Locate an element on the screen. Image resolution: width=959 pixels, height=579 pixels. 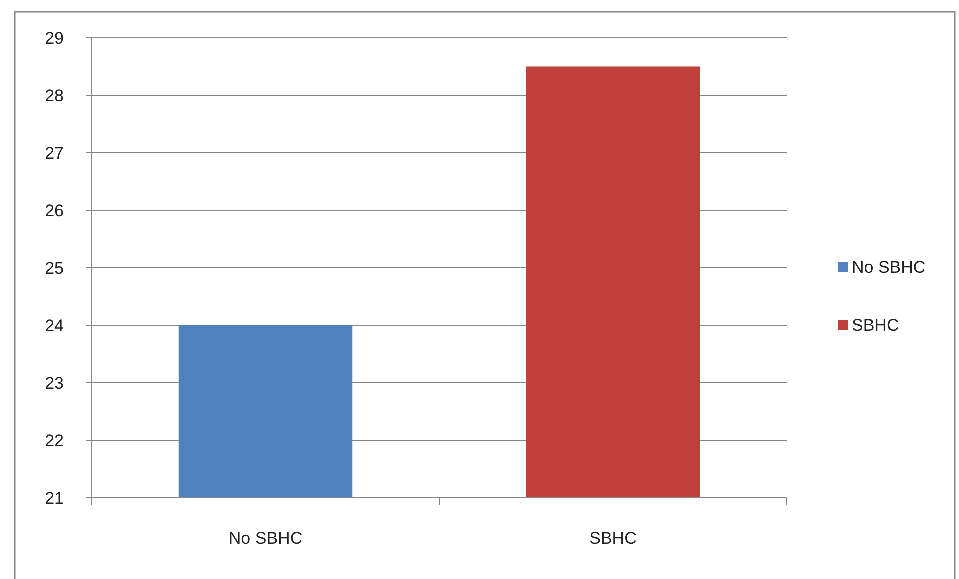
y-tick-label: 22 is located at coordinates (54, 440).